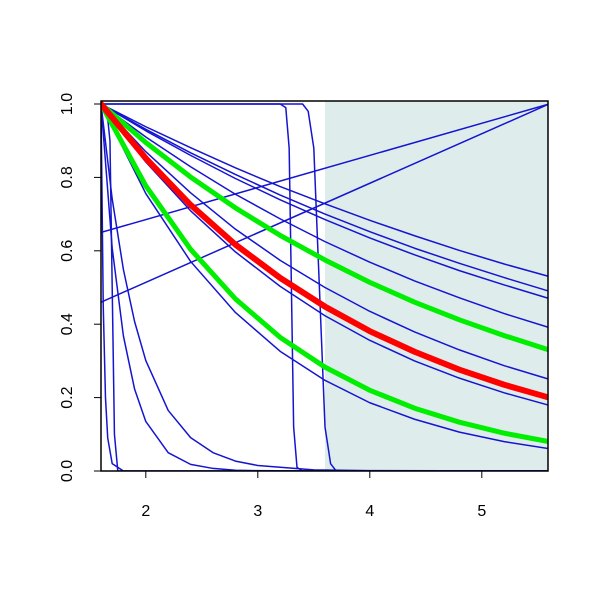 The height and width of the screenshot is (600, 600). I want to click on y-tick-label: 0.4, so click(67, 324).